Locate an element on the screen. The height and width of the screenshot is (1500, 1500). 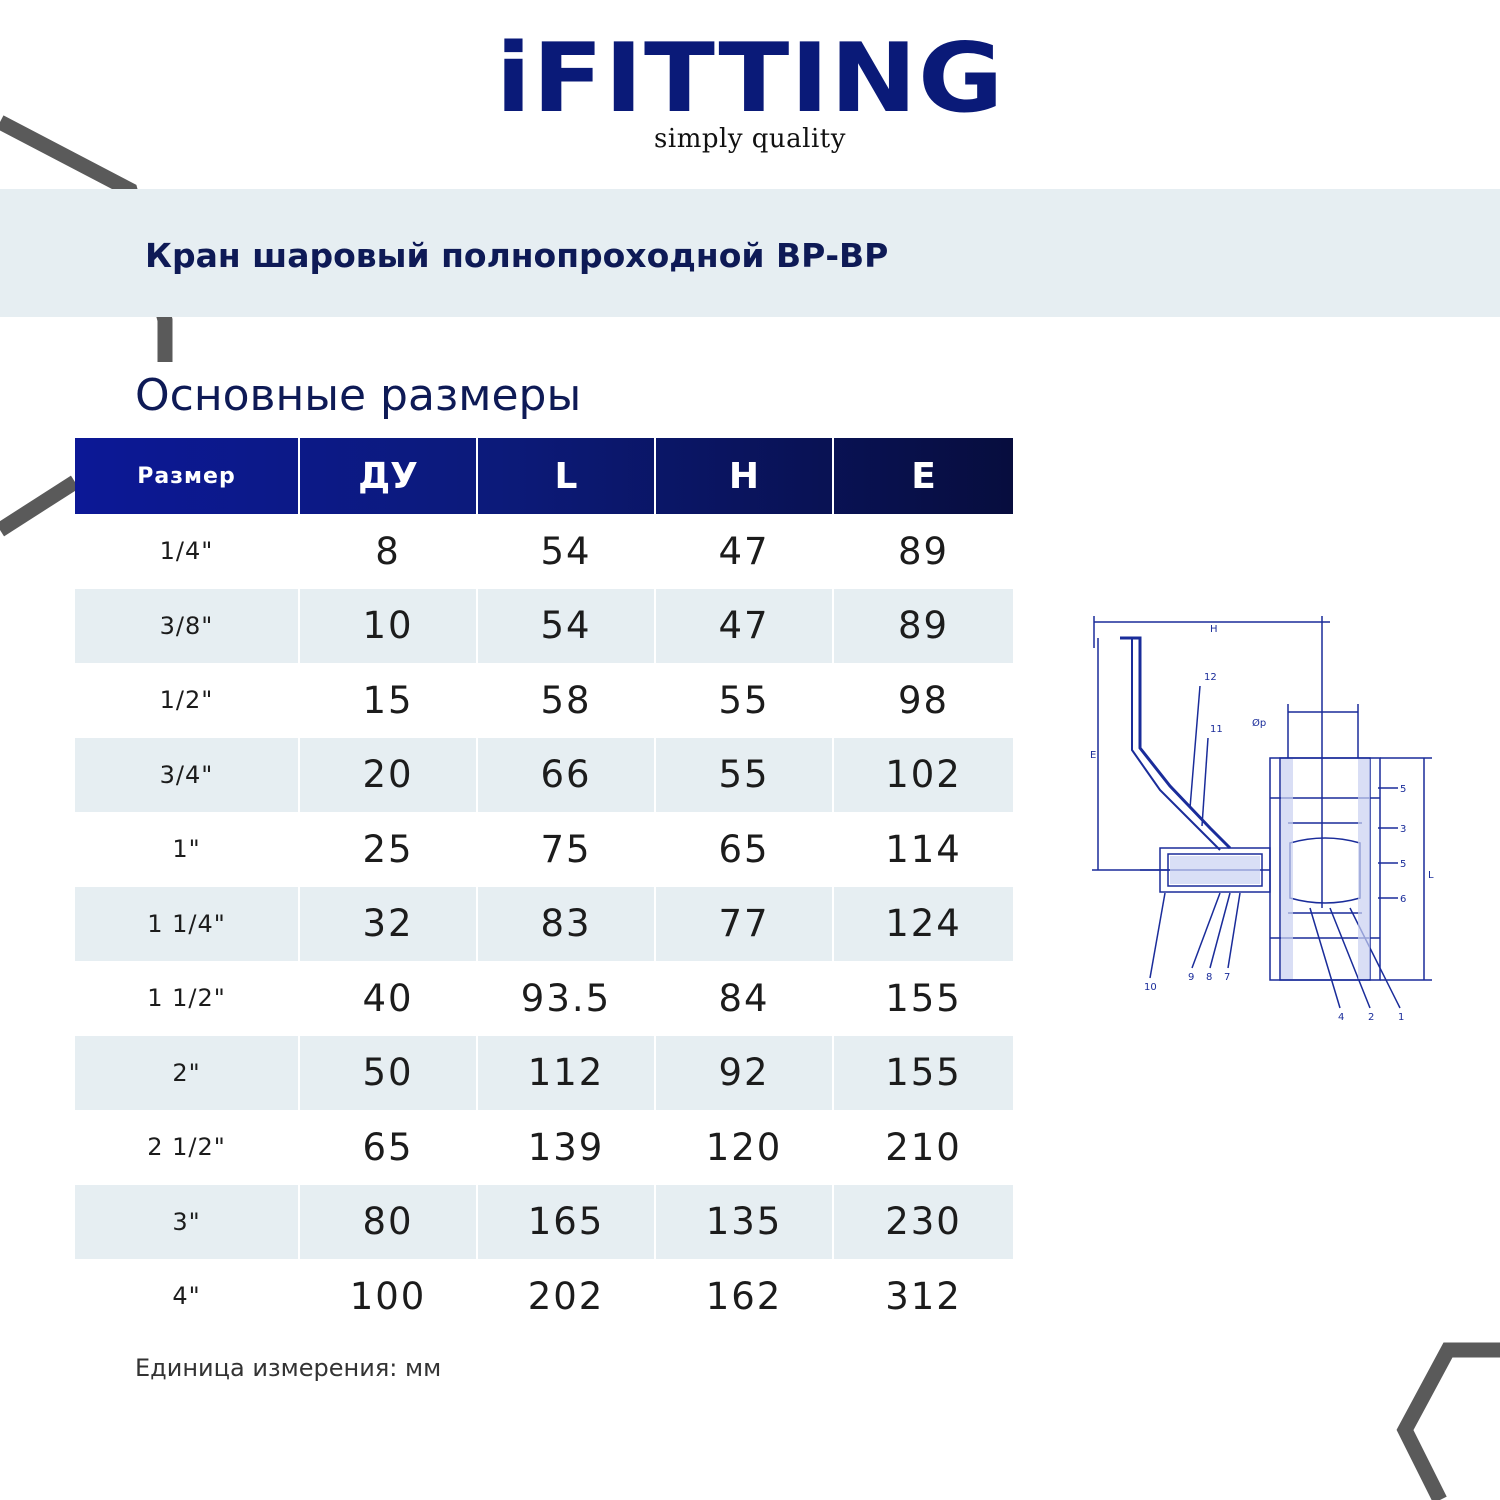
cell-h: 77 is located at coordinates (744, 923).